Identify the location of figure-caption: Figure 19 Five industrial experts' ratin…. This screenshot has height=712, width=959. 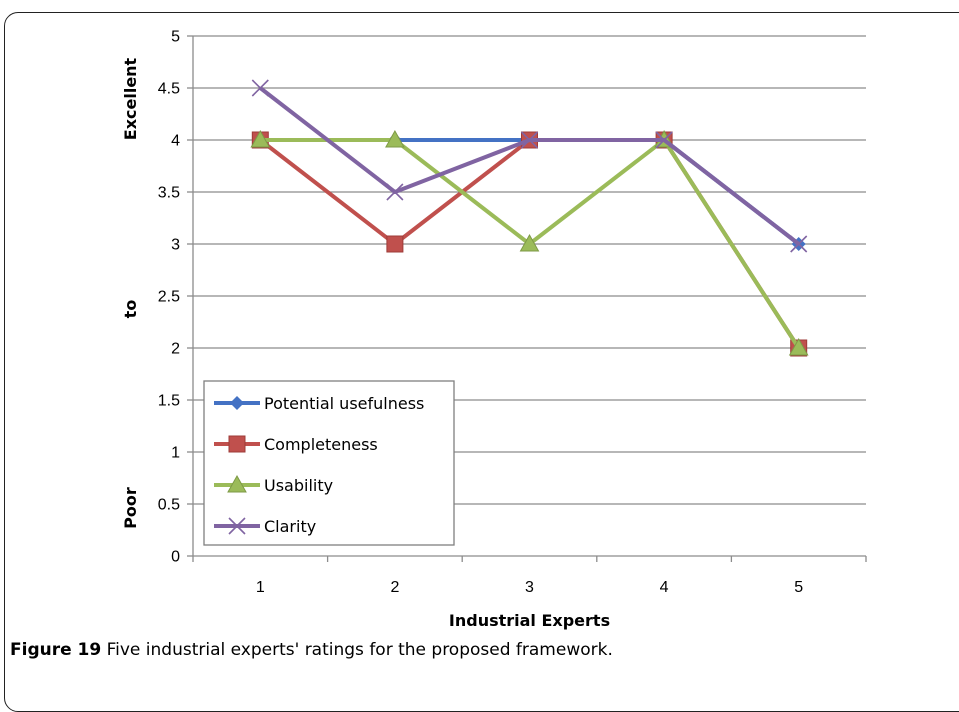
(311, 650).